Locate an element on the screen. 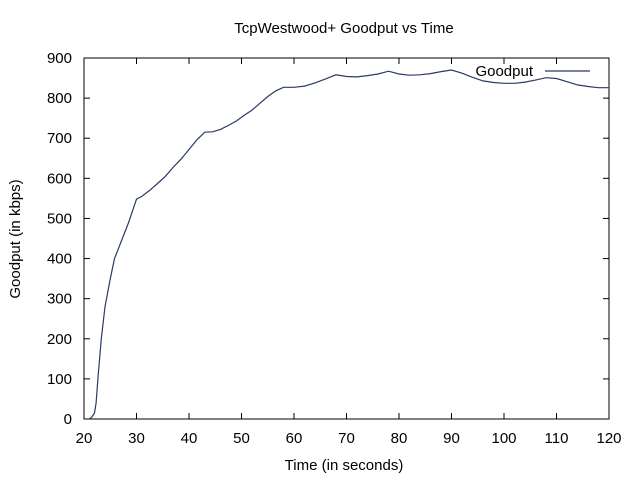 This screenshot has width=640, height=480. x-tick-label: 60 is located at coordinates (294, 438).